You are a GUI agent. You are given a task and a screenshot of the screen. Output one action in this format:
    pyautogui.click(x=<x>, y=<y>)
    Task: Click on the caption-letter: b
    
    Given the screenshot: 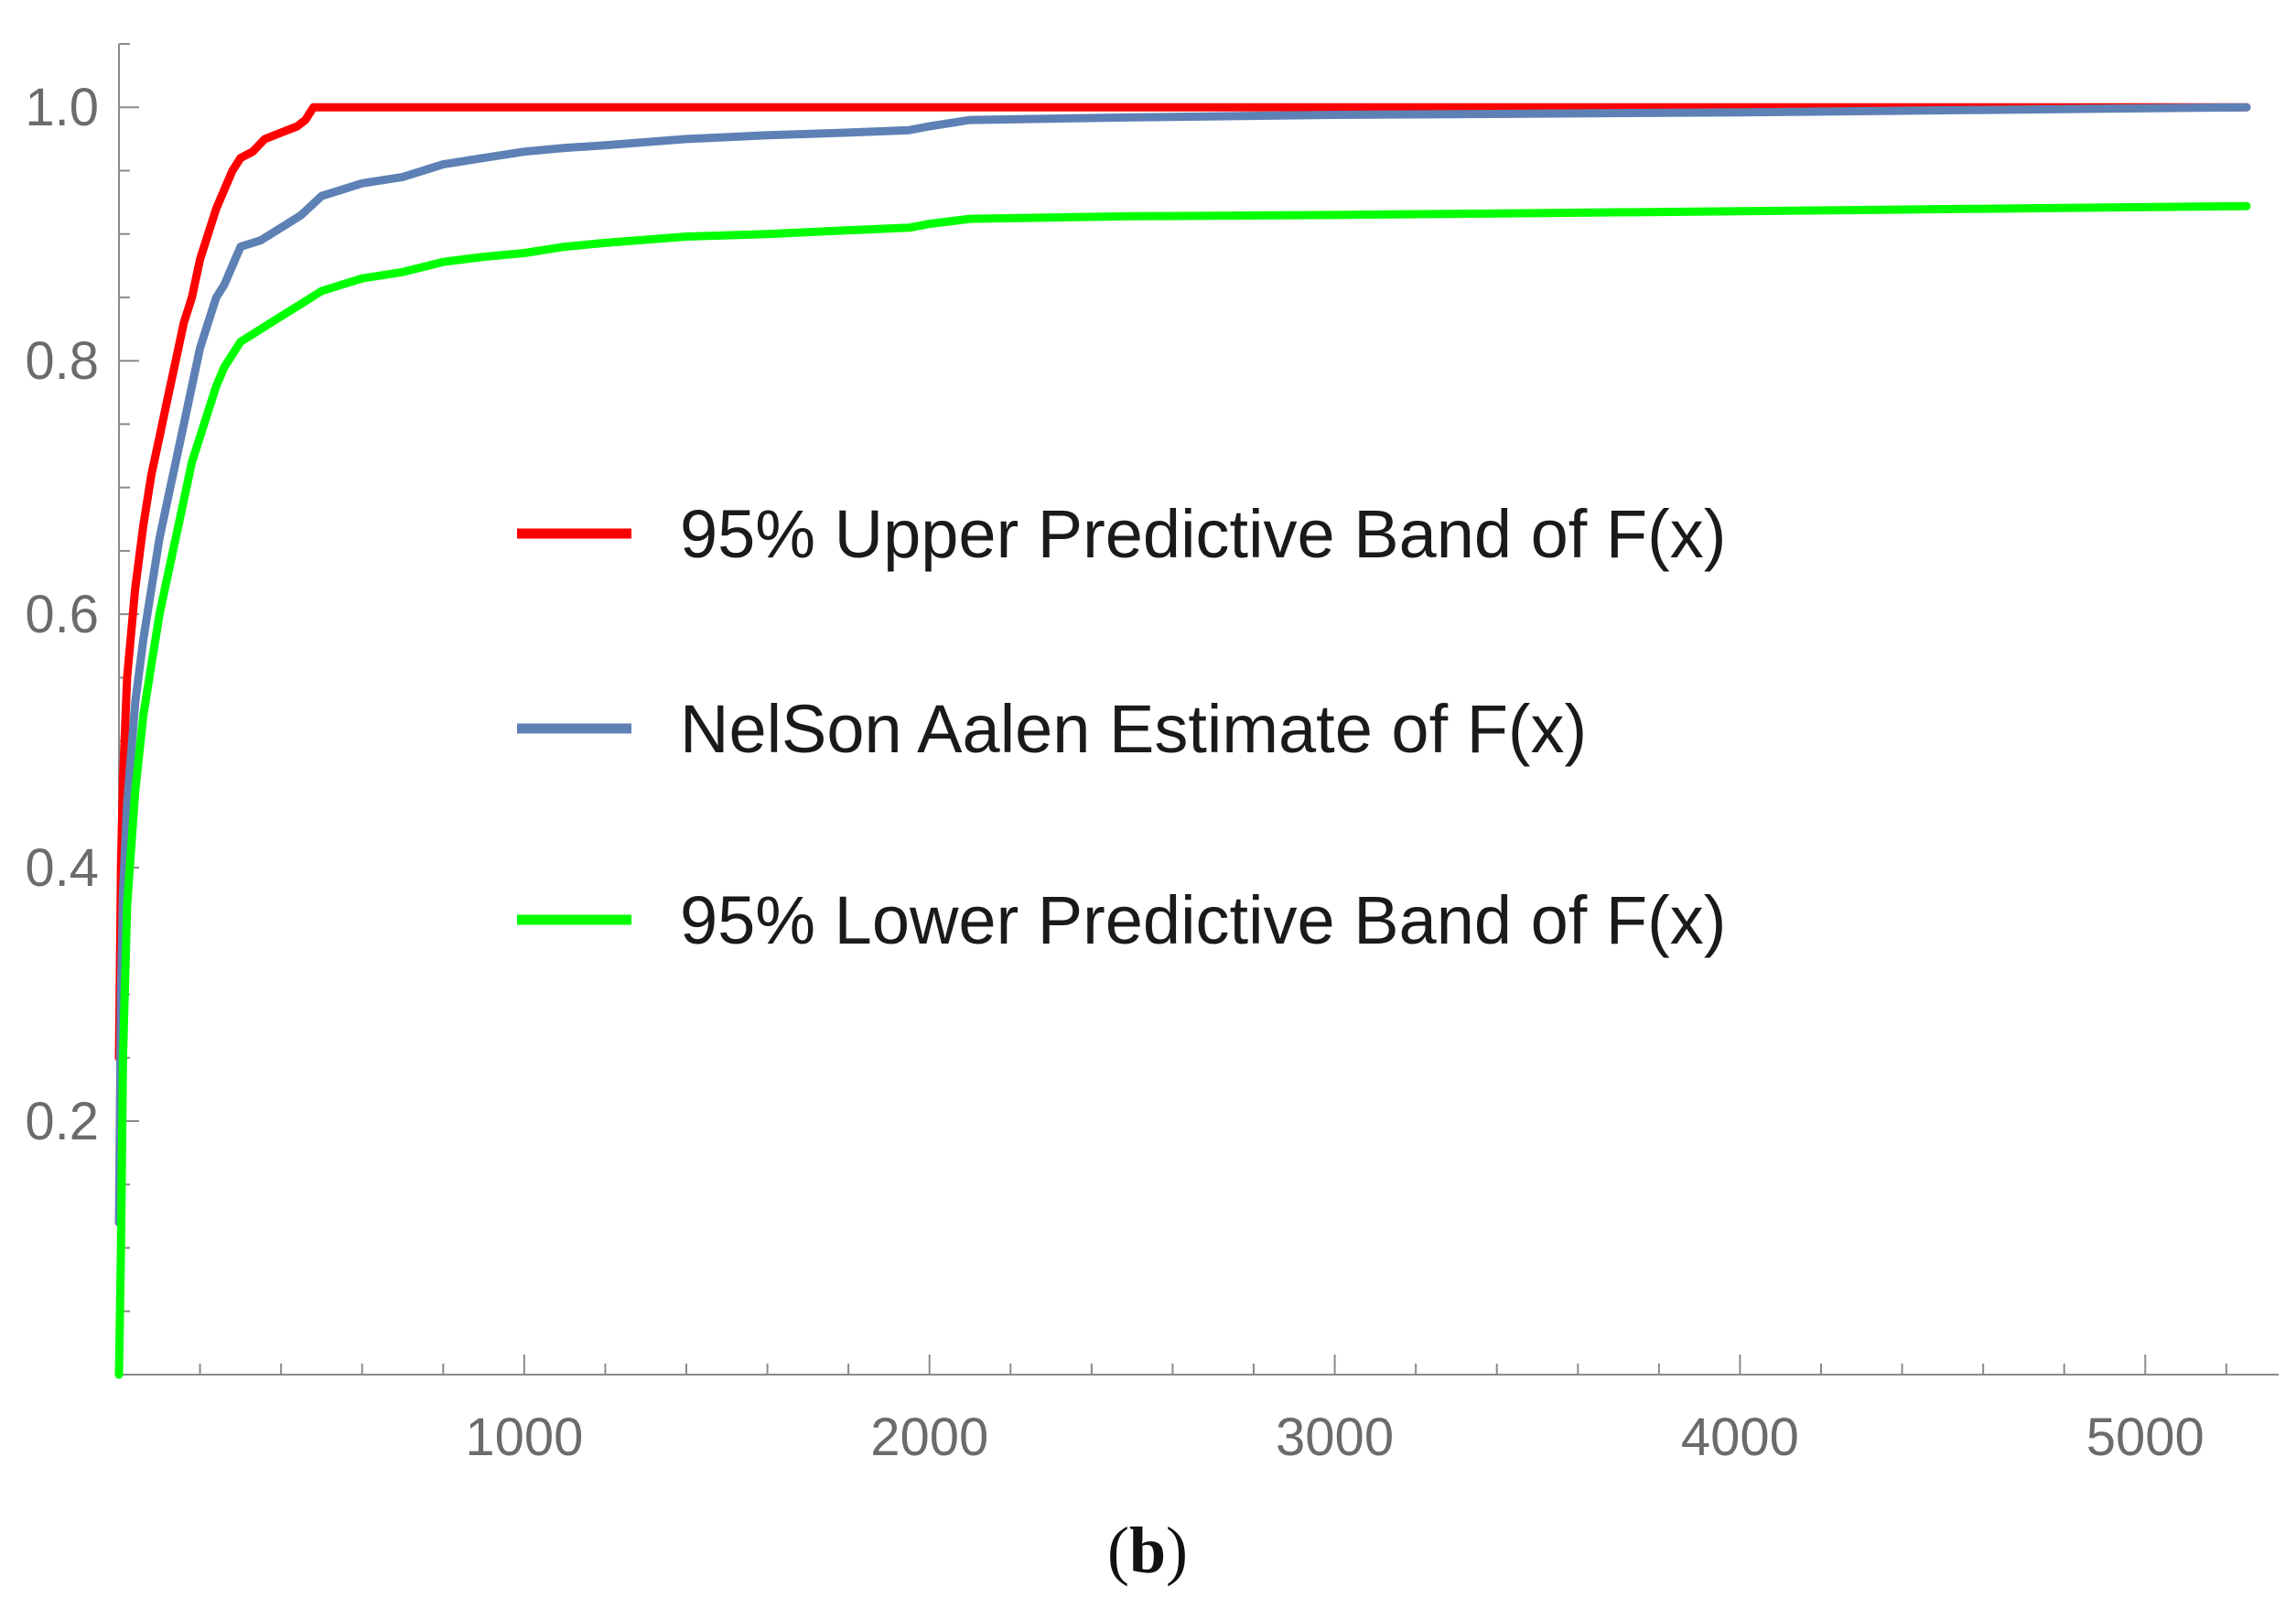 What is the action you would take?
    pyautogui.click(x=1148, y=1550)
    